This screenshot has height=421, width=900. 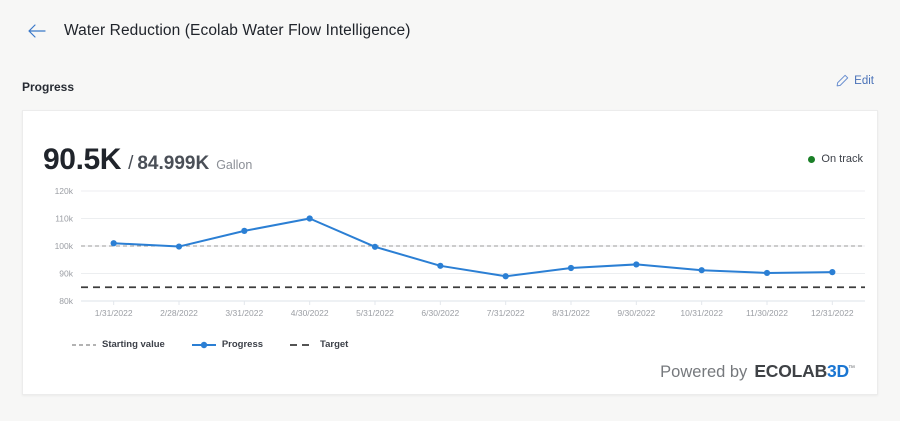 I want to click on status-badge: On track, so click(x=835, y=159).